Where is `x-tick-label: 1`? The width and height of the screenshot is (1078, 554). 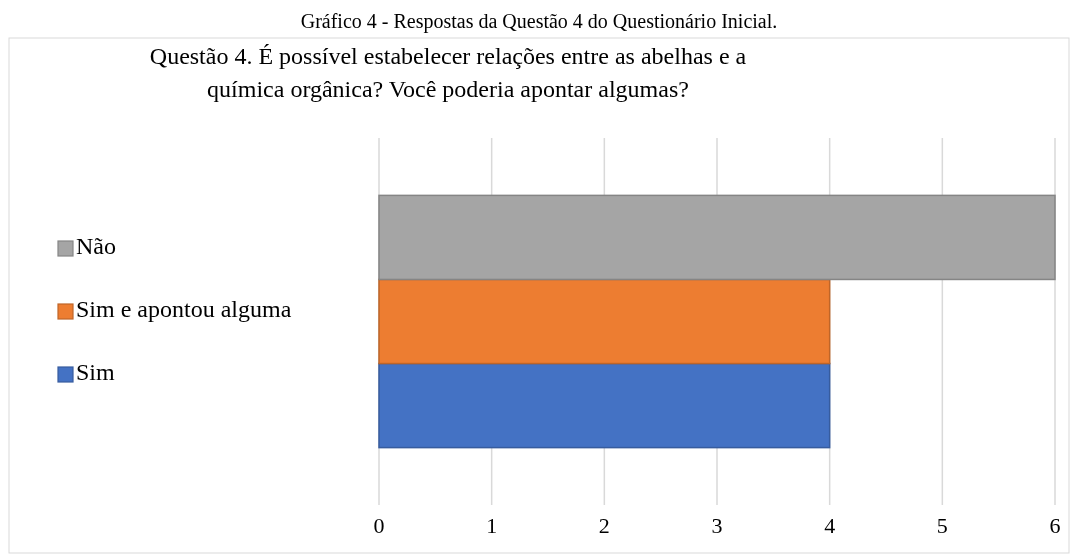 x-tick-label: 1 is located at coordinates (492, 525).